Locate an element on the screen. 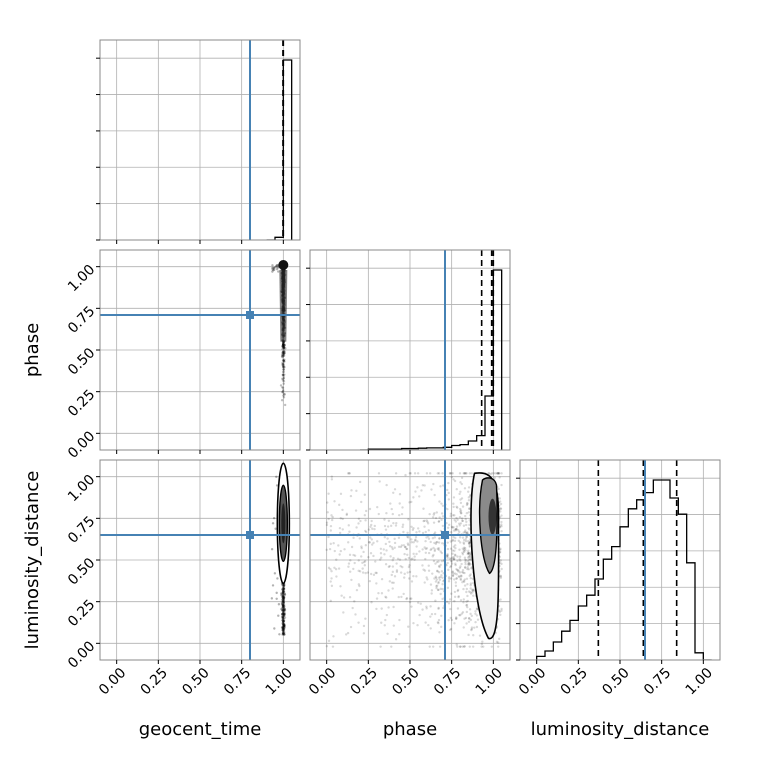 This screenshot has width=760, height=760. density-strip is located at coordinates (283, 306).